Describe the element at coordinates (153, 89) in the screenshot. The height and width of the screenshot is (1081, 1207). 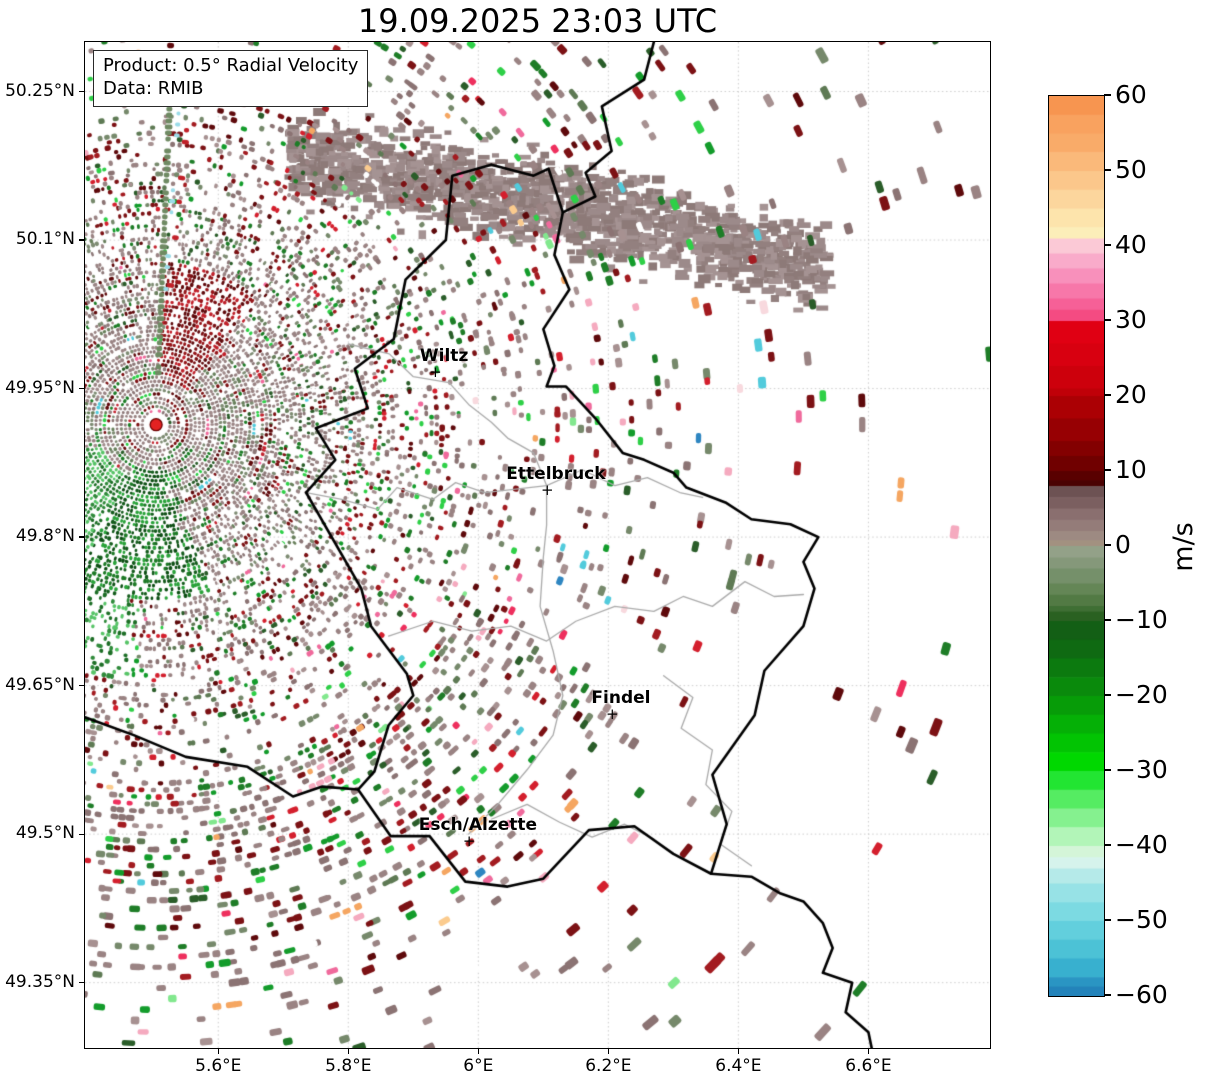
I see `data-source-line: Data: RMIB` at that location.